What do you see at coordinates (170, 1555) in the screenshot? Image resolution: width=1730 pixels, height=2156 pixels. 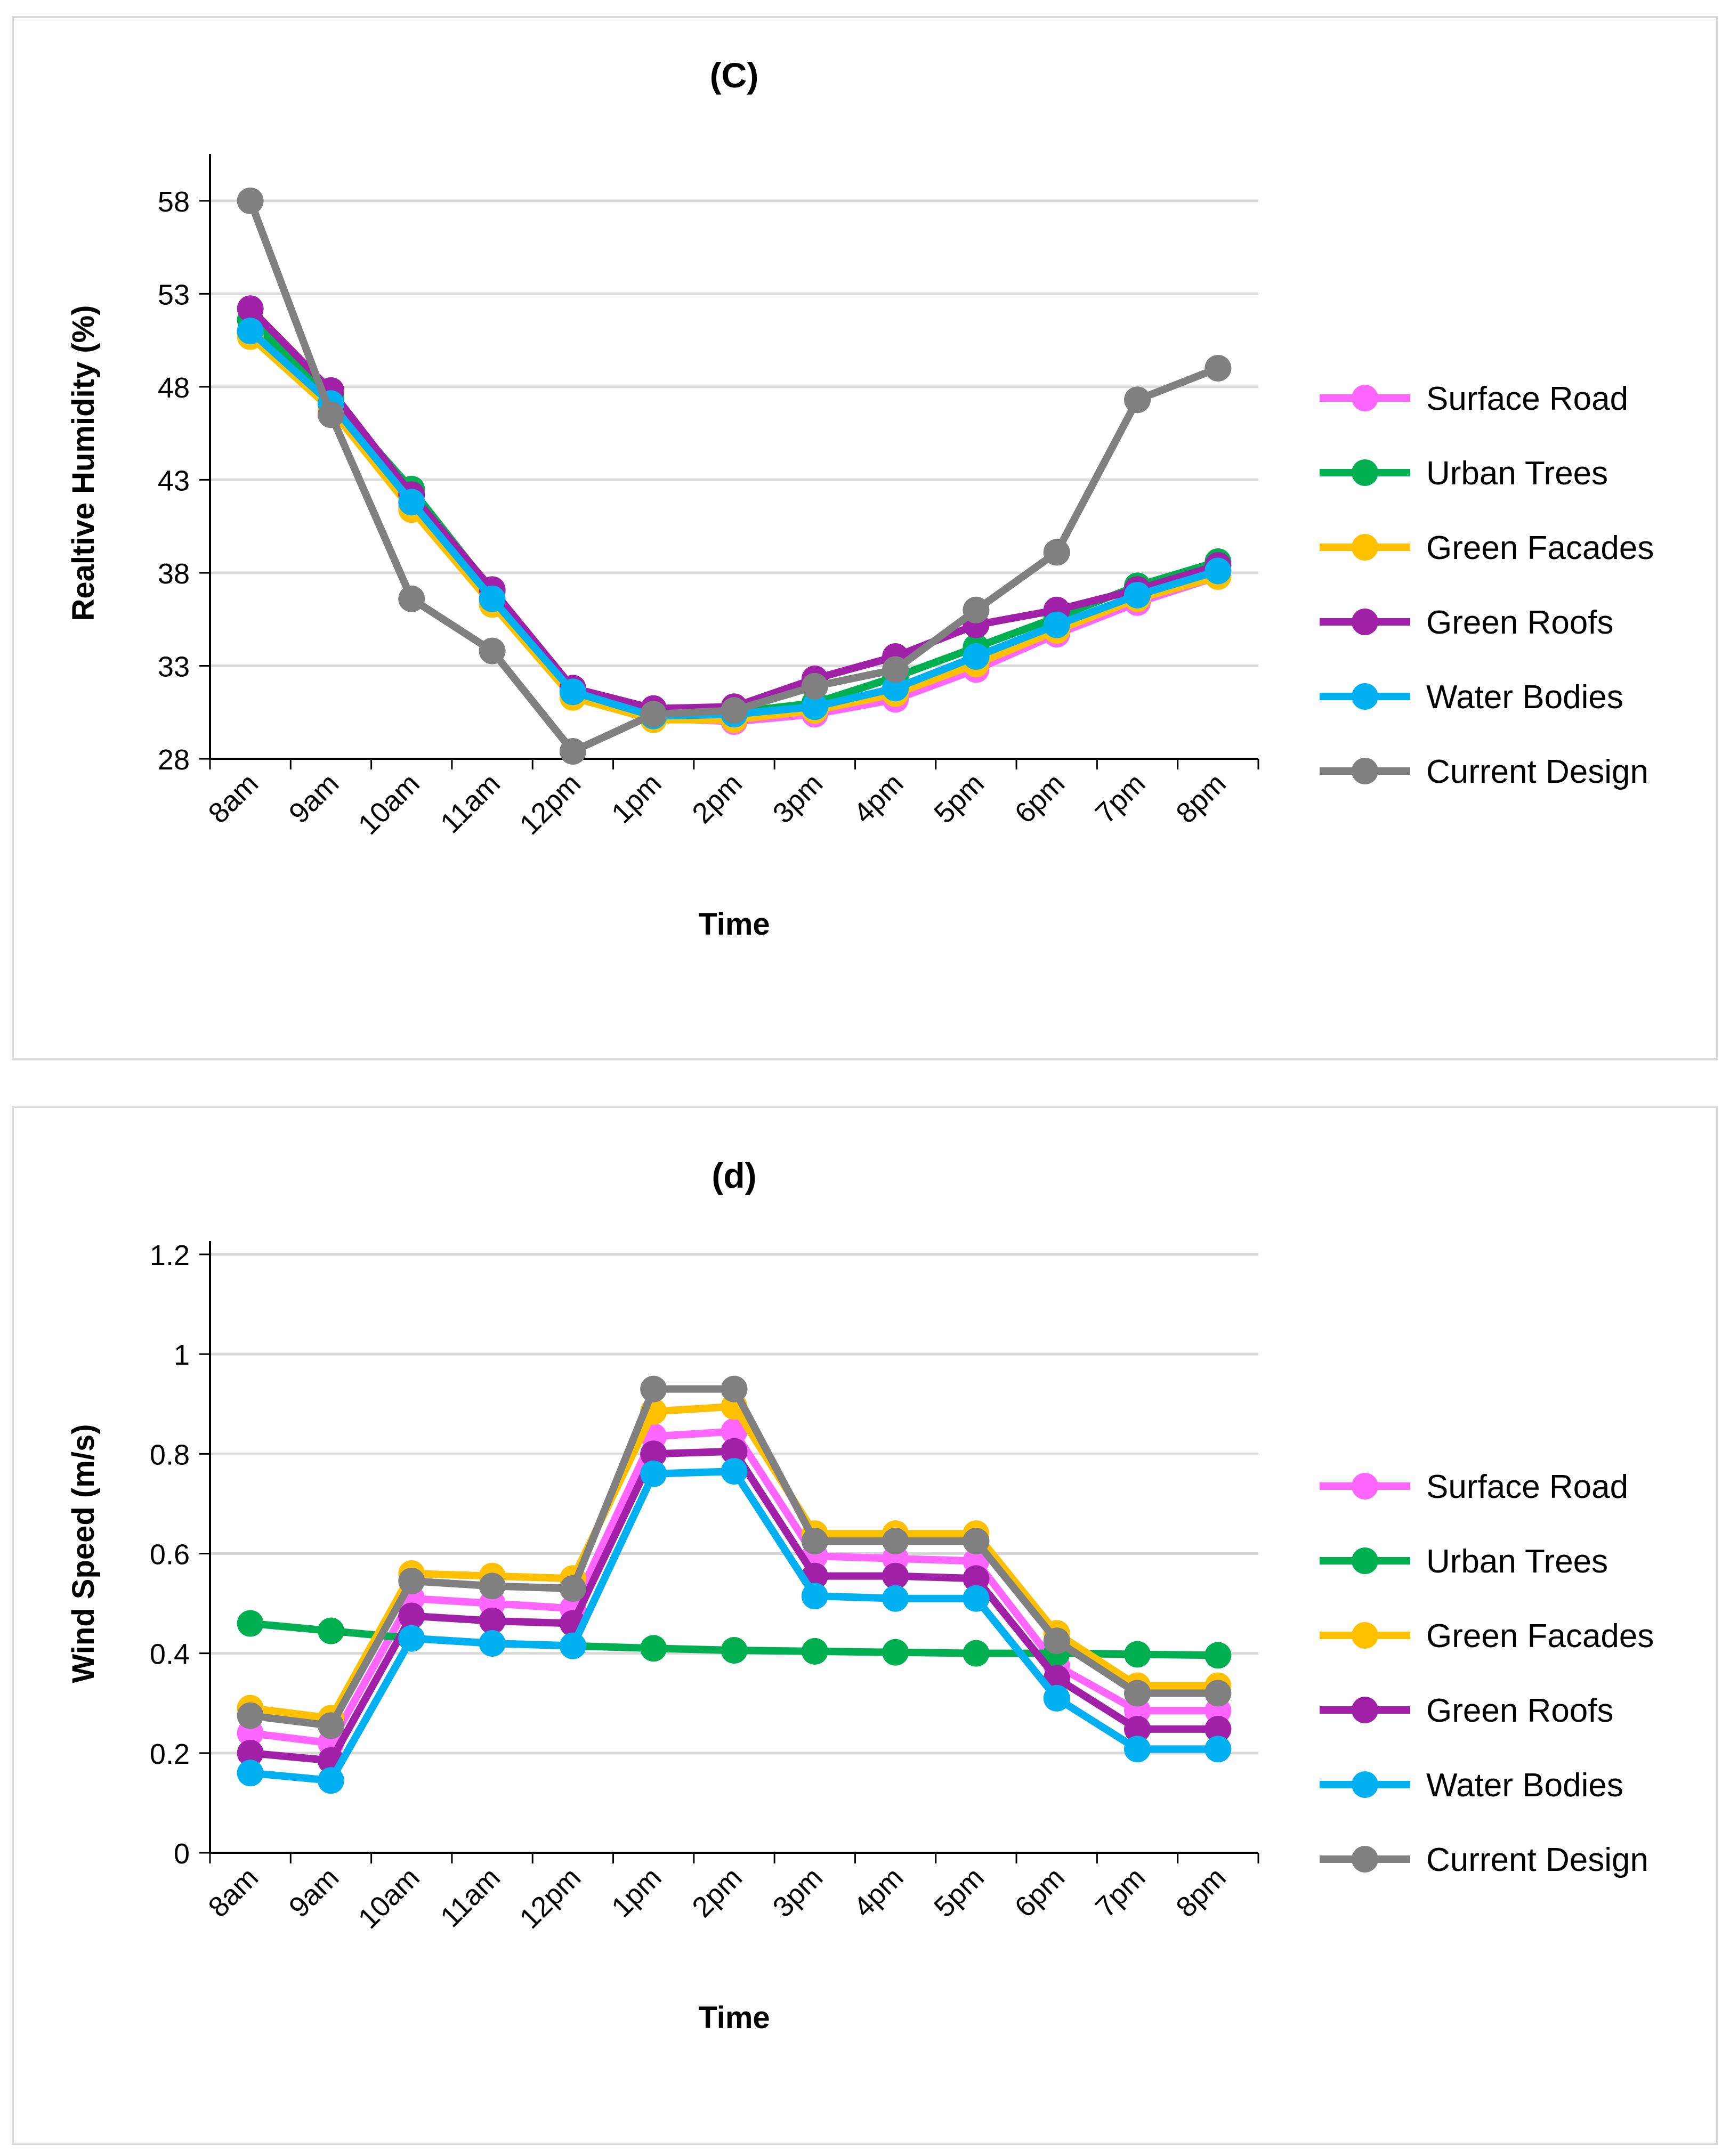 I see `y-tick-label: 0.6` at bounding box center [170, 1555].